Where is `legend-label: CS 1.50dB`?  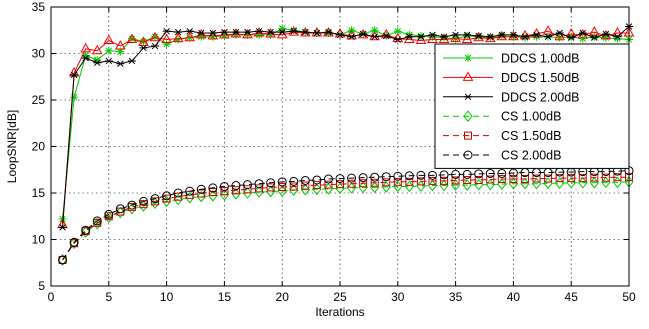
legend-label: CS 1.50dB is located at coordinates (531, 136).